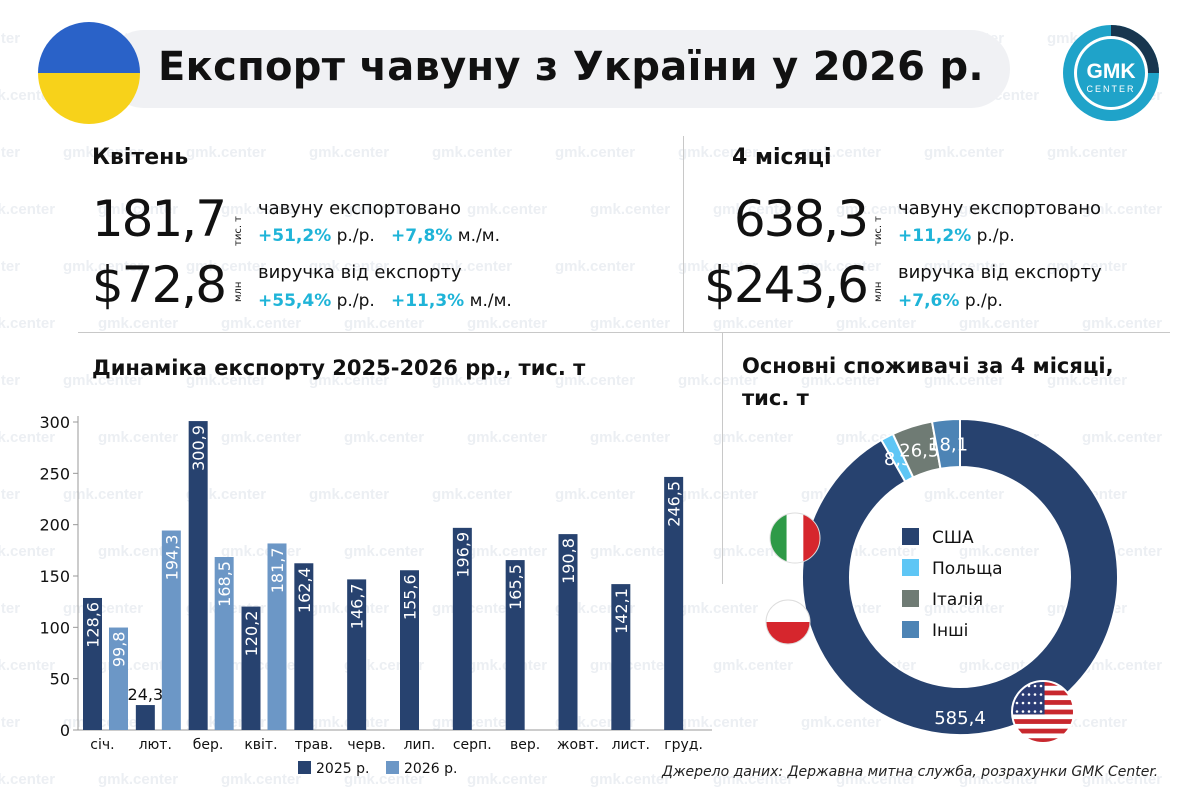 The width and height of the screenshot is (1200, 800). What do you see at coordinates (146, 694) in the screenshot?
I see `bar-value-label: 24,3` at bounding box center [146, 694].